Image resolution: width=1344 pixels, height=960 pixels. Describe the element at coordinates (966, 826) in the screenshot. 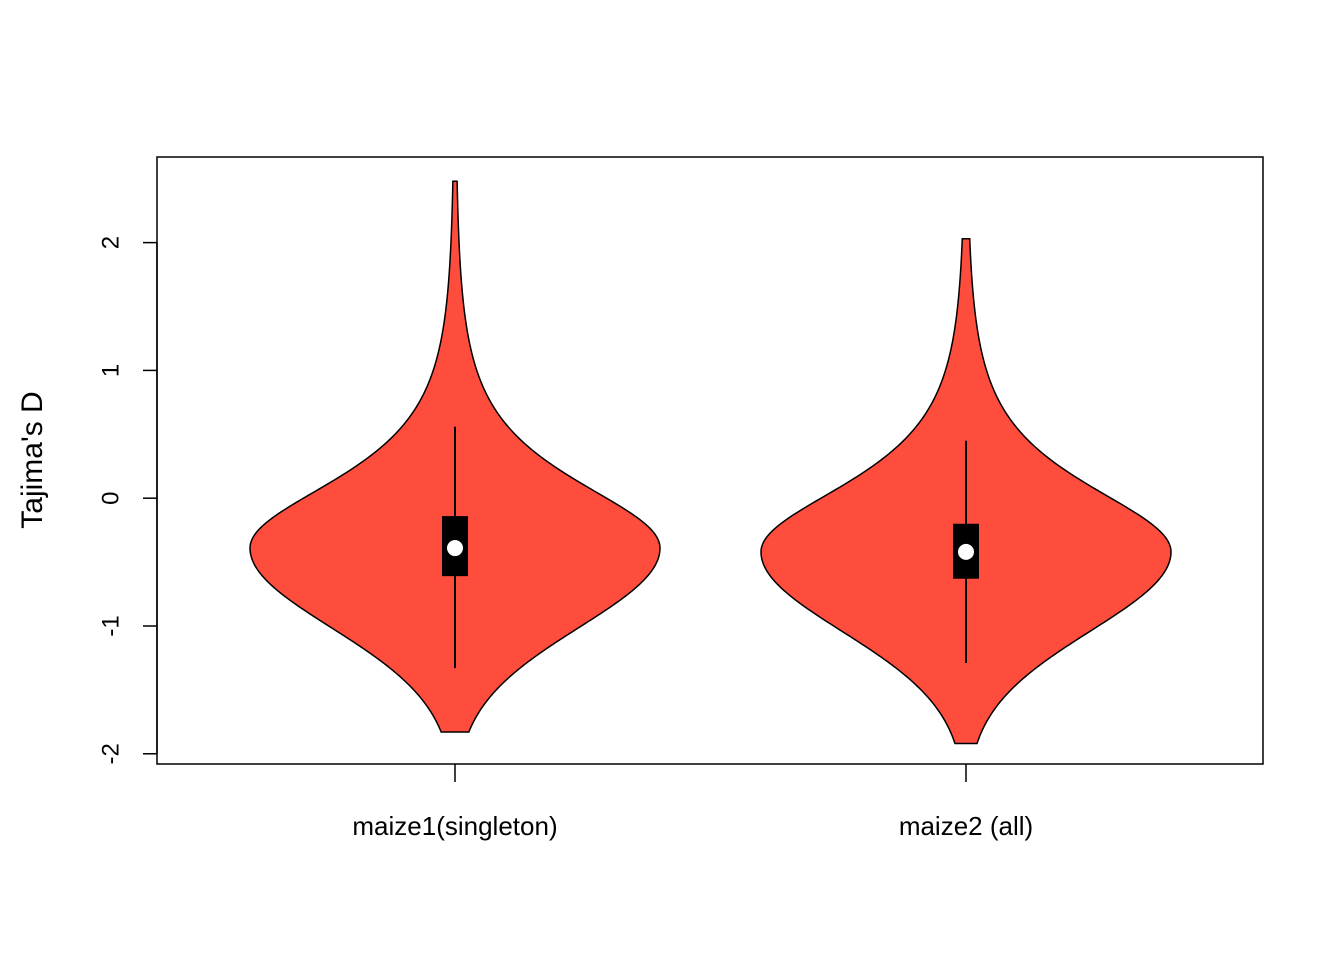

I see `x-category-label: maize2 (all)` at that location.